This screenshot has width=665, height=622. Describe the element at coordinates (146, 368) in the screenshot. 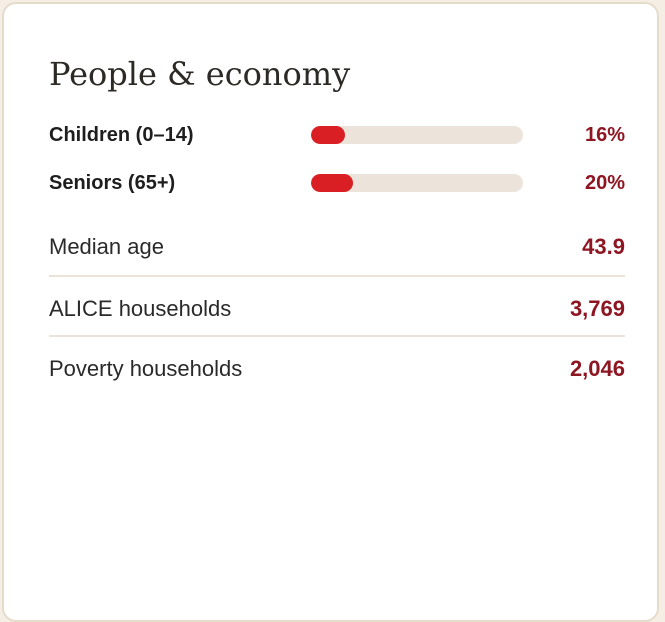

I see `stat-label: Poverty households` at that location.